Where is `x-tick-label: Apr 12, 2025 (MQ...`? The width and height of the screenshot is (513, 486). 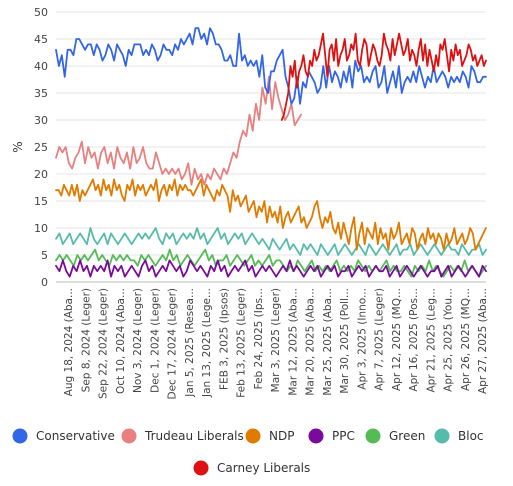
x-tick-label: Apr 12, 2025 (MQ... is located at coordinates (397, 339).